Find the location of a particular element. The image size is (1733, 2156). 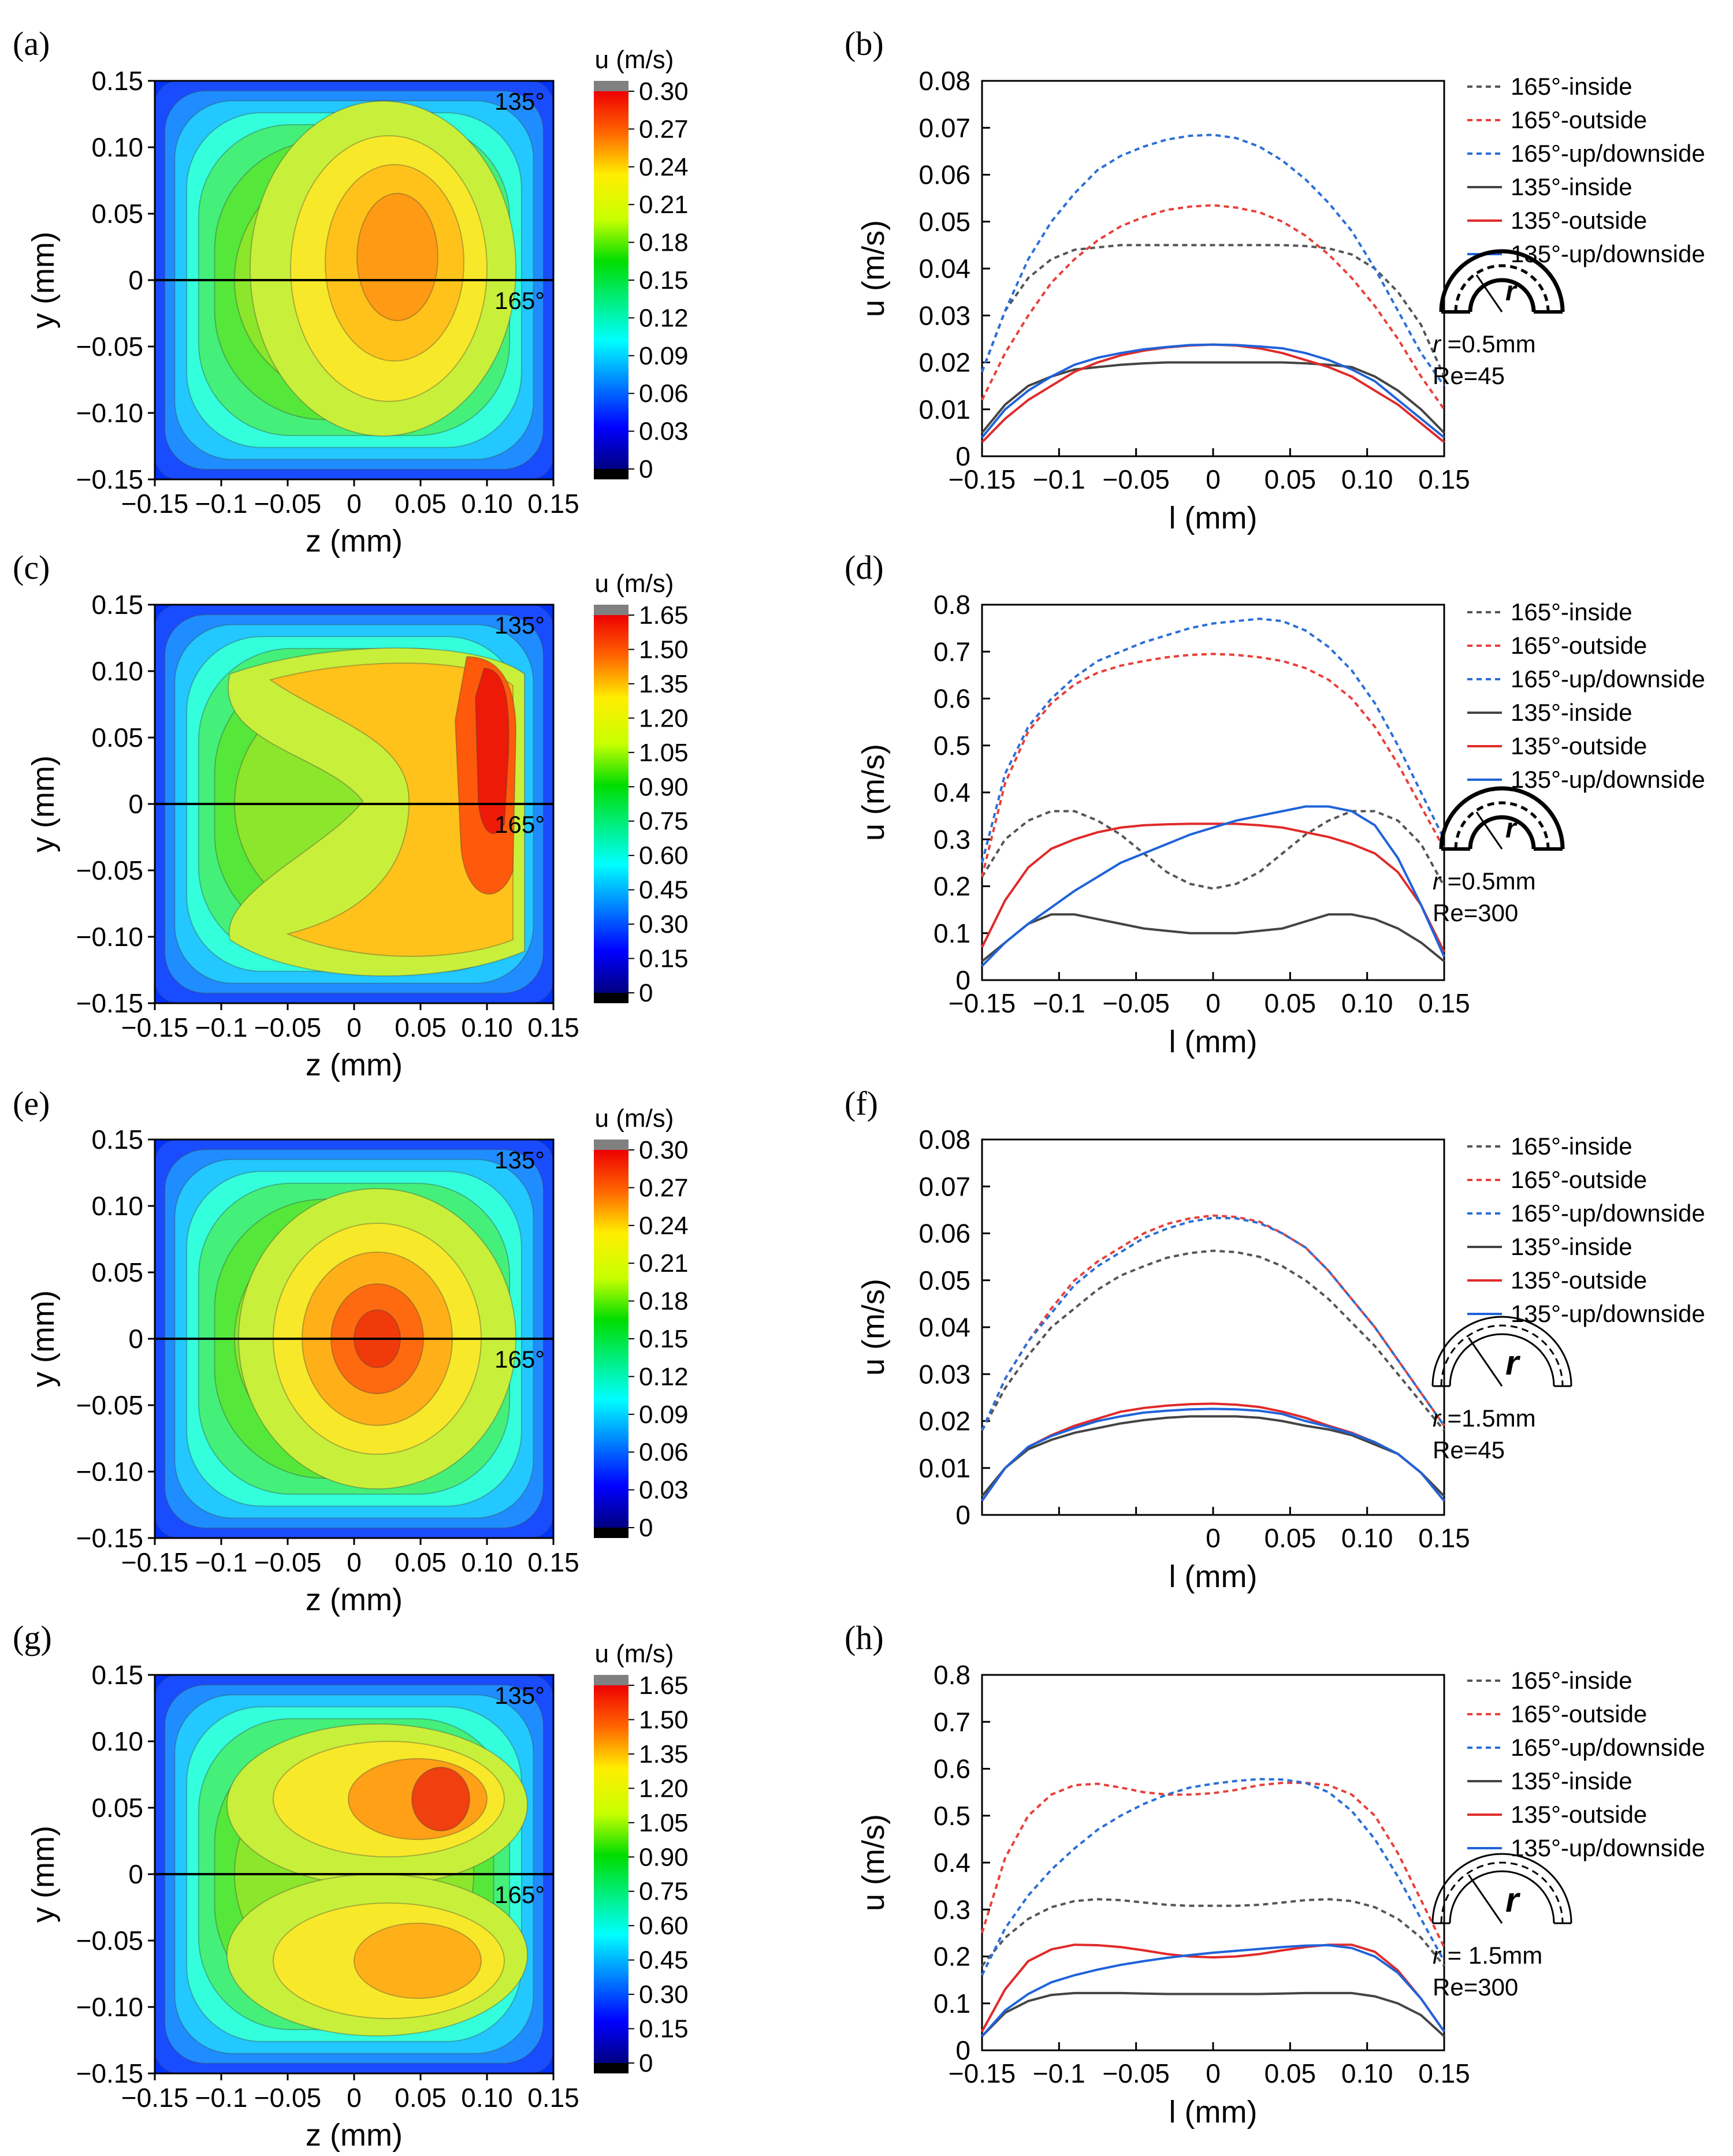

y-axis-label: y (mm) is located at coordinates (43, 1338).